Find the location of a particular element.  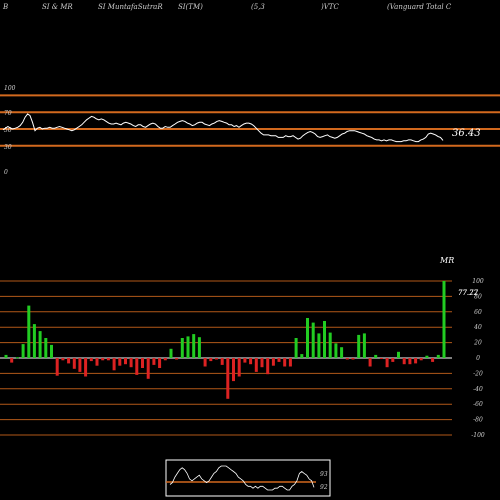

header-text-5: )VTC is located at coordinates (329, 7).